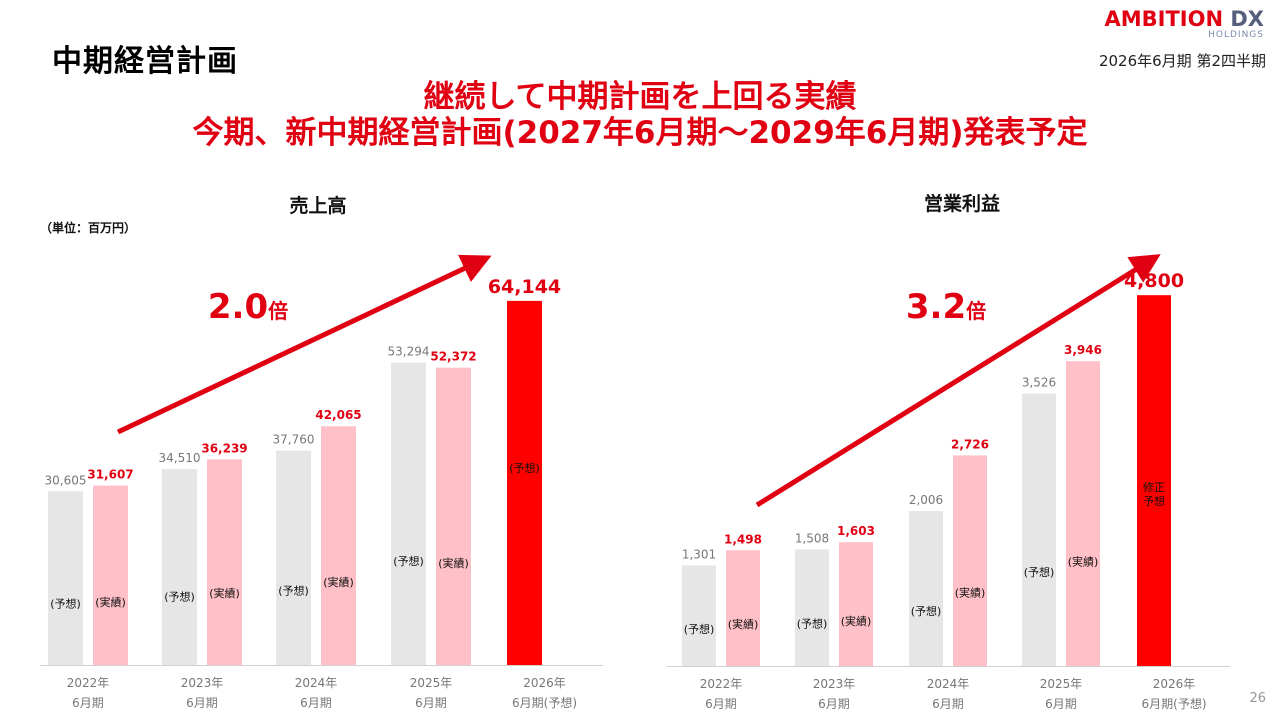 This screenshot has height=720, width=1280. What do you see at coordinates (640, 97) in the screenshot?
I see `headline-line-1: 継続して中期計画を上回る実績` at bounding box center [640, 97].